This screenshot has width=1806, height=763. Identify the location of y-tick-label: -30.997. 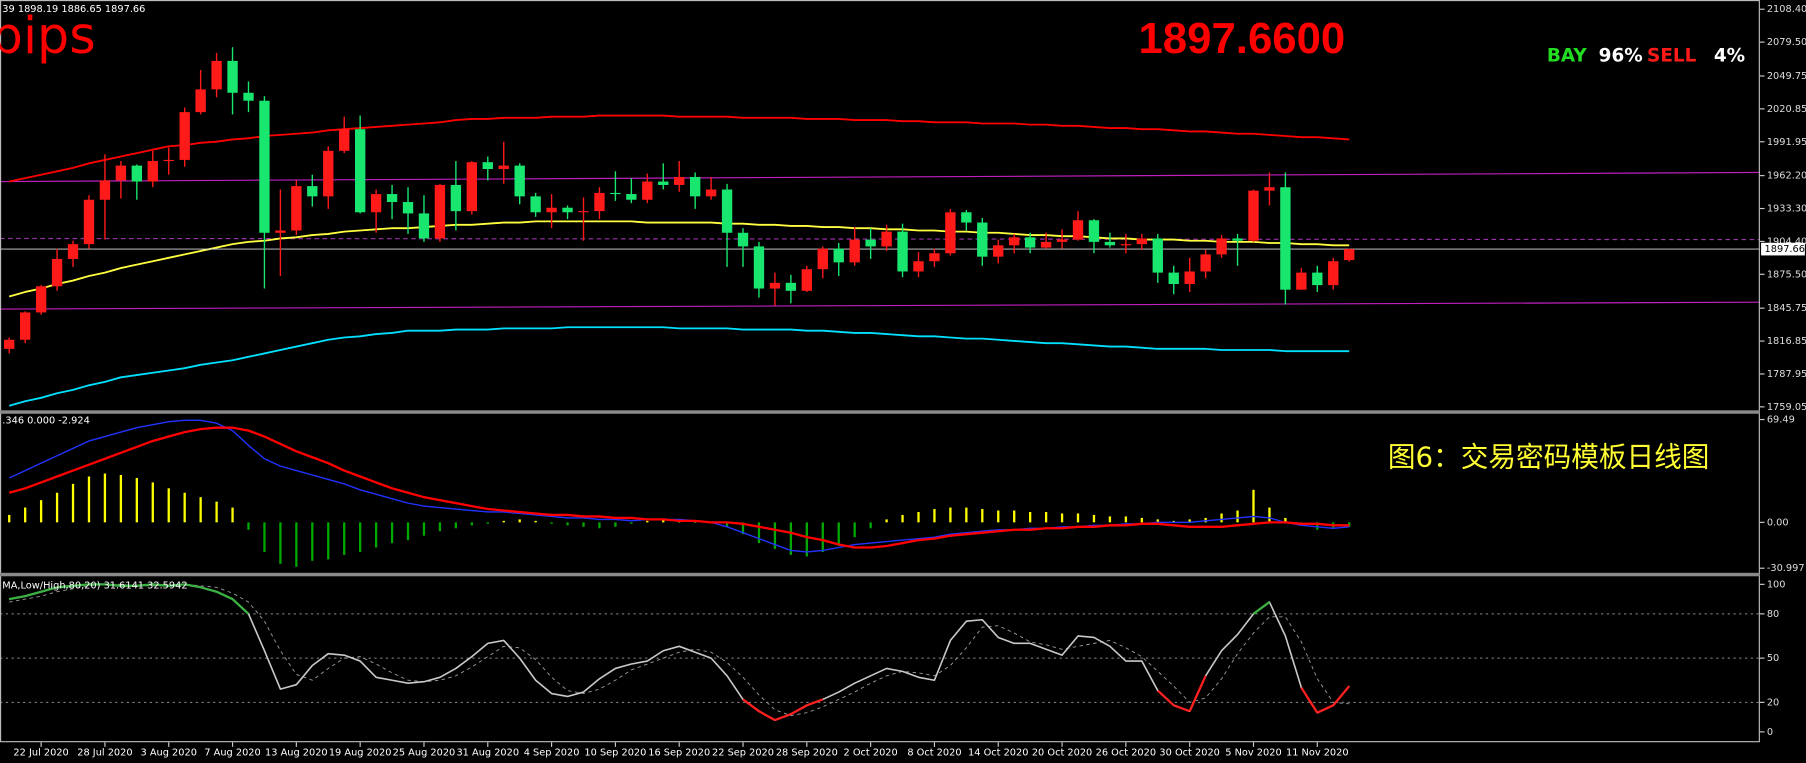
(1786, 568).